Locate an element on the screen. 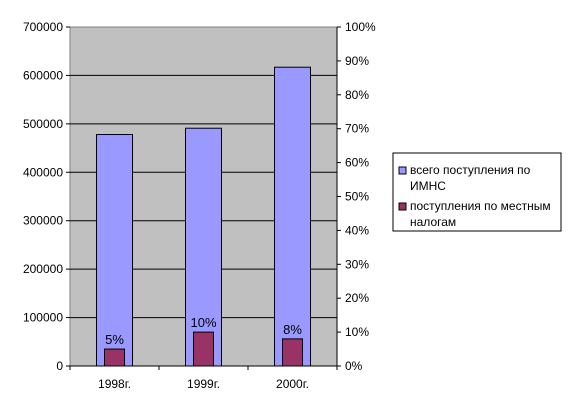  x-tick-label: 2000г. is located at coordinates (292, 384).